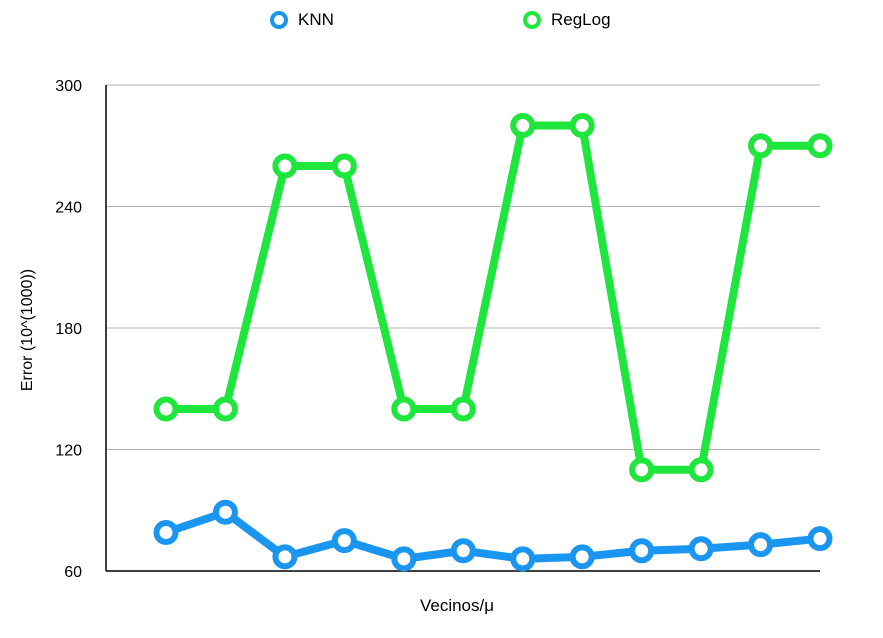 The height and width of the screenshot is (638, 883). Describe the element at coordinates (532, 20) in the screenshot. I see `legend-marker-reglog` at that location.